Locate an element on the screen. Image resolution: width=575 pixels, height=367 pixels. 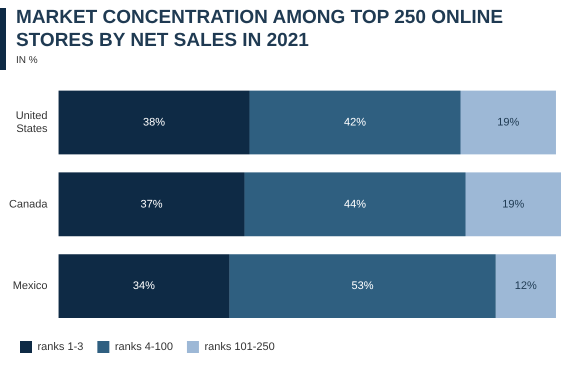
data-label: 34% is located at coordinates (144, 286).